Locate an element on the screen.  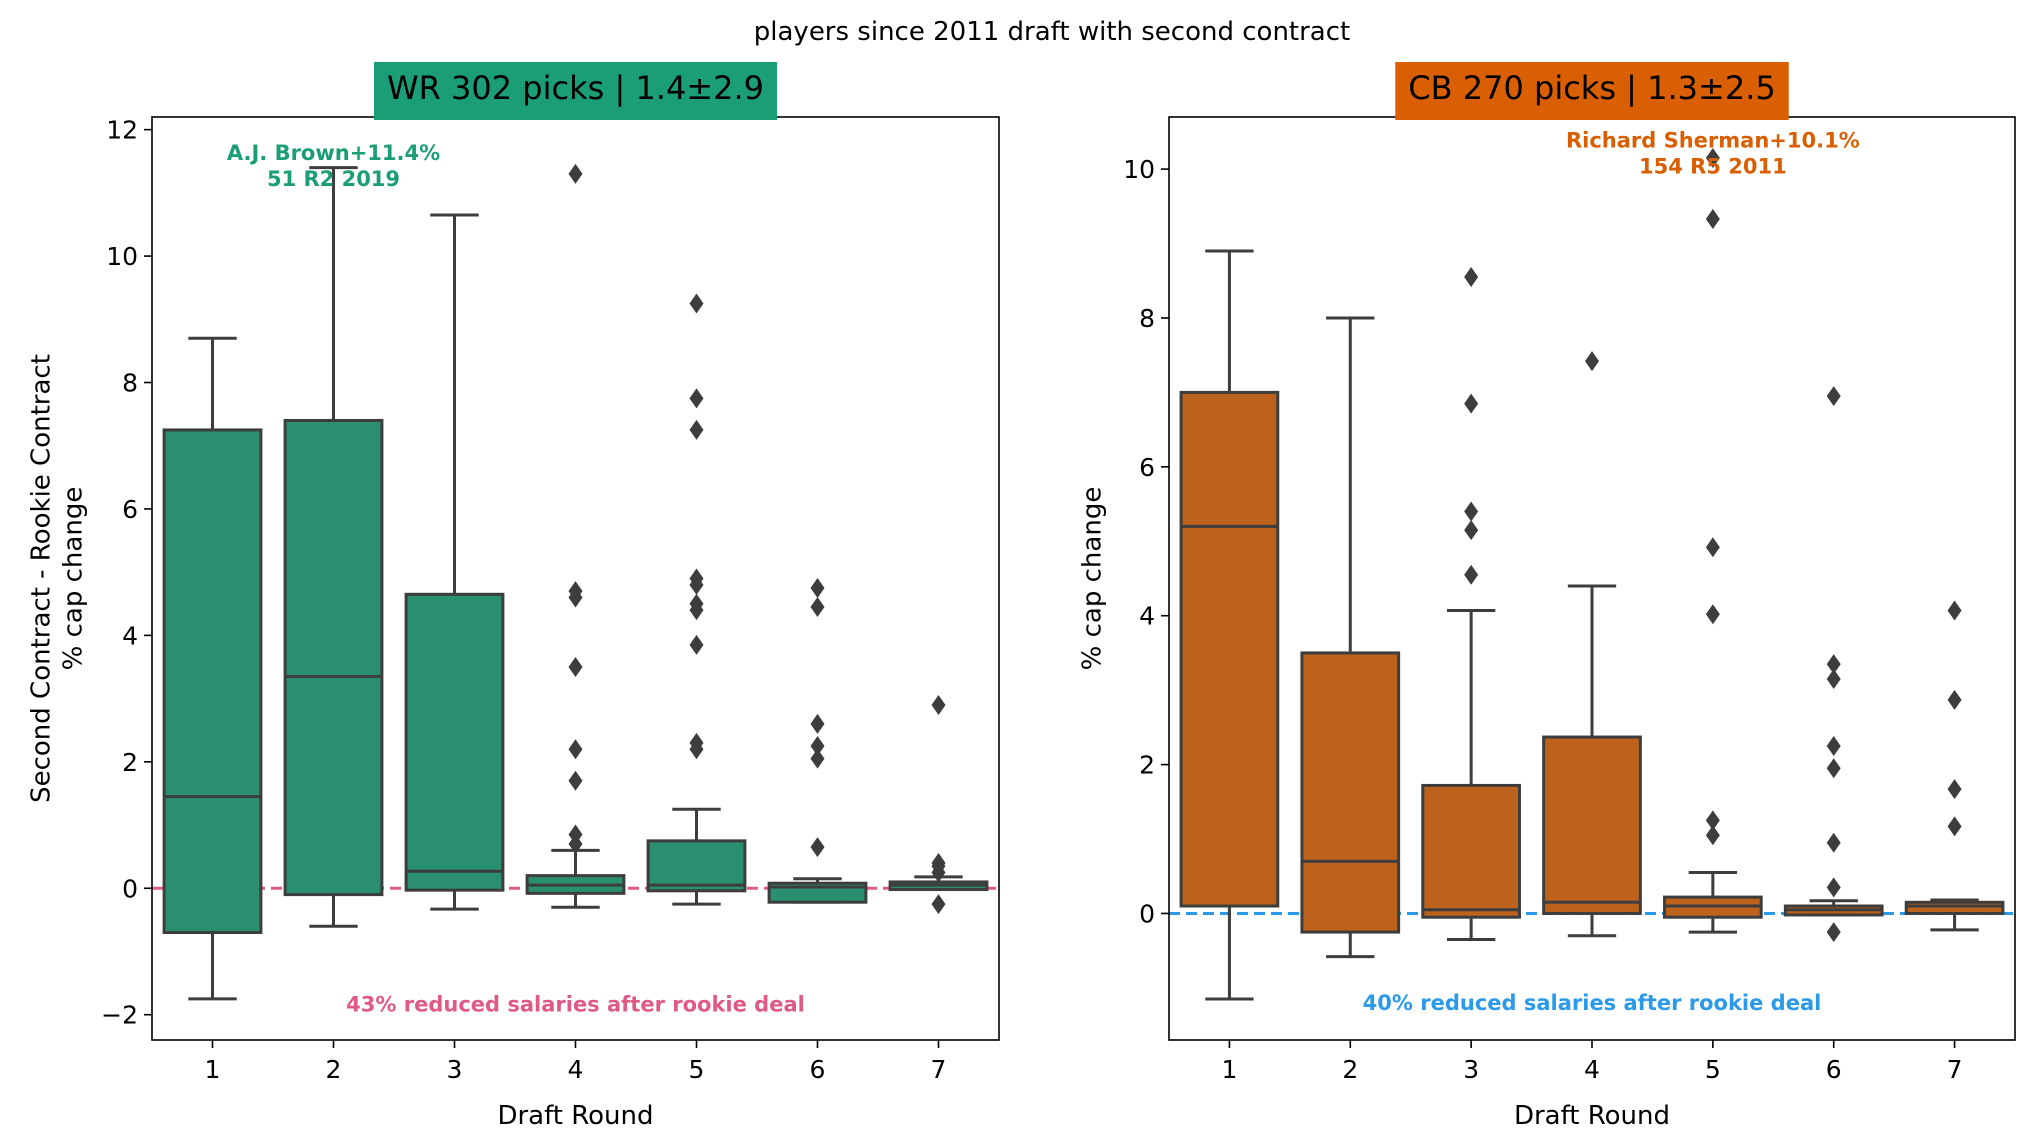
y-axis-label: Second Contract - Rookie Contract is located at coordinates (42, 578).